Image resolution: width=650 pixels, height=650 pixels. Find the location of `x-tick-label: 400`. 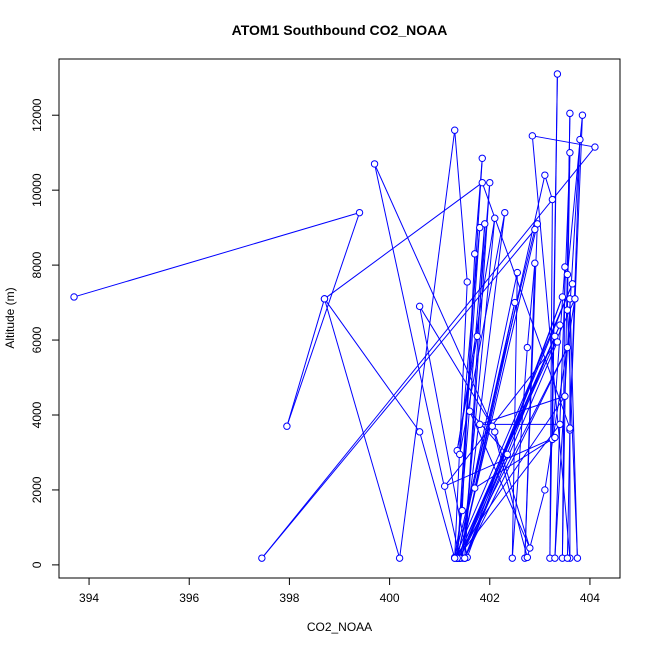

x-tick-label: 400 is located at coordinates (390, 598).